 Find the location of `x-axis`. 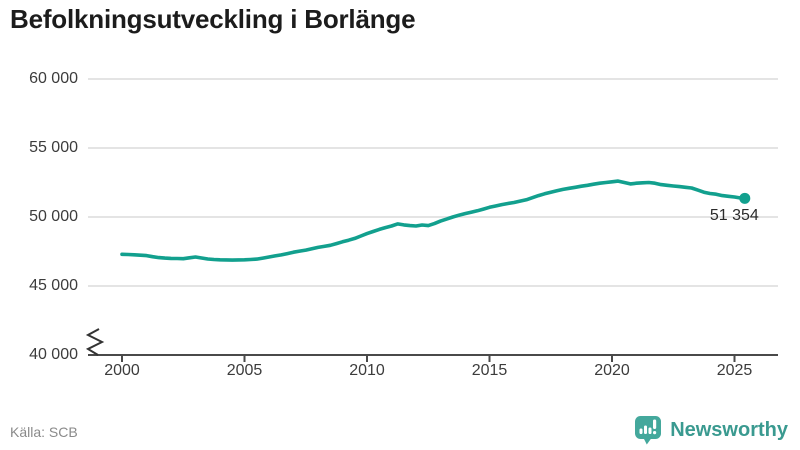

x-axis is located at coordinates (433, 358).